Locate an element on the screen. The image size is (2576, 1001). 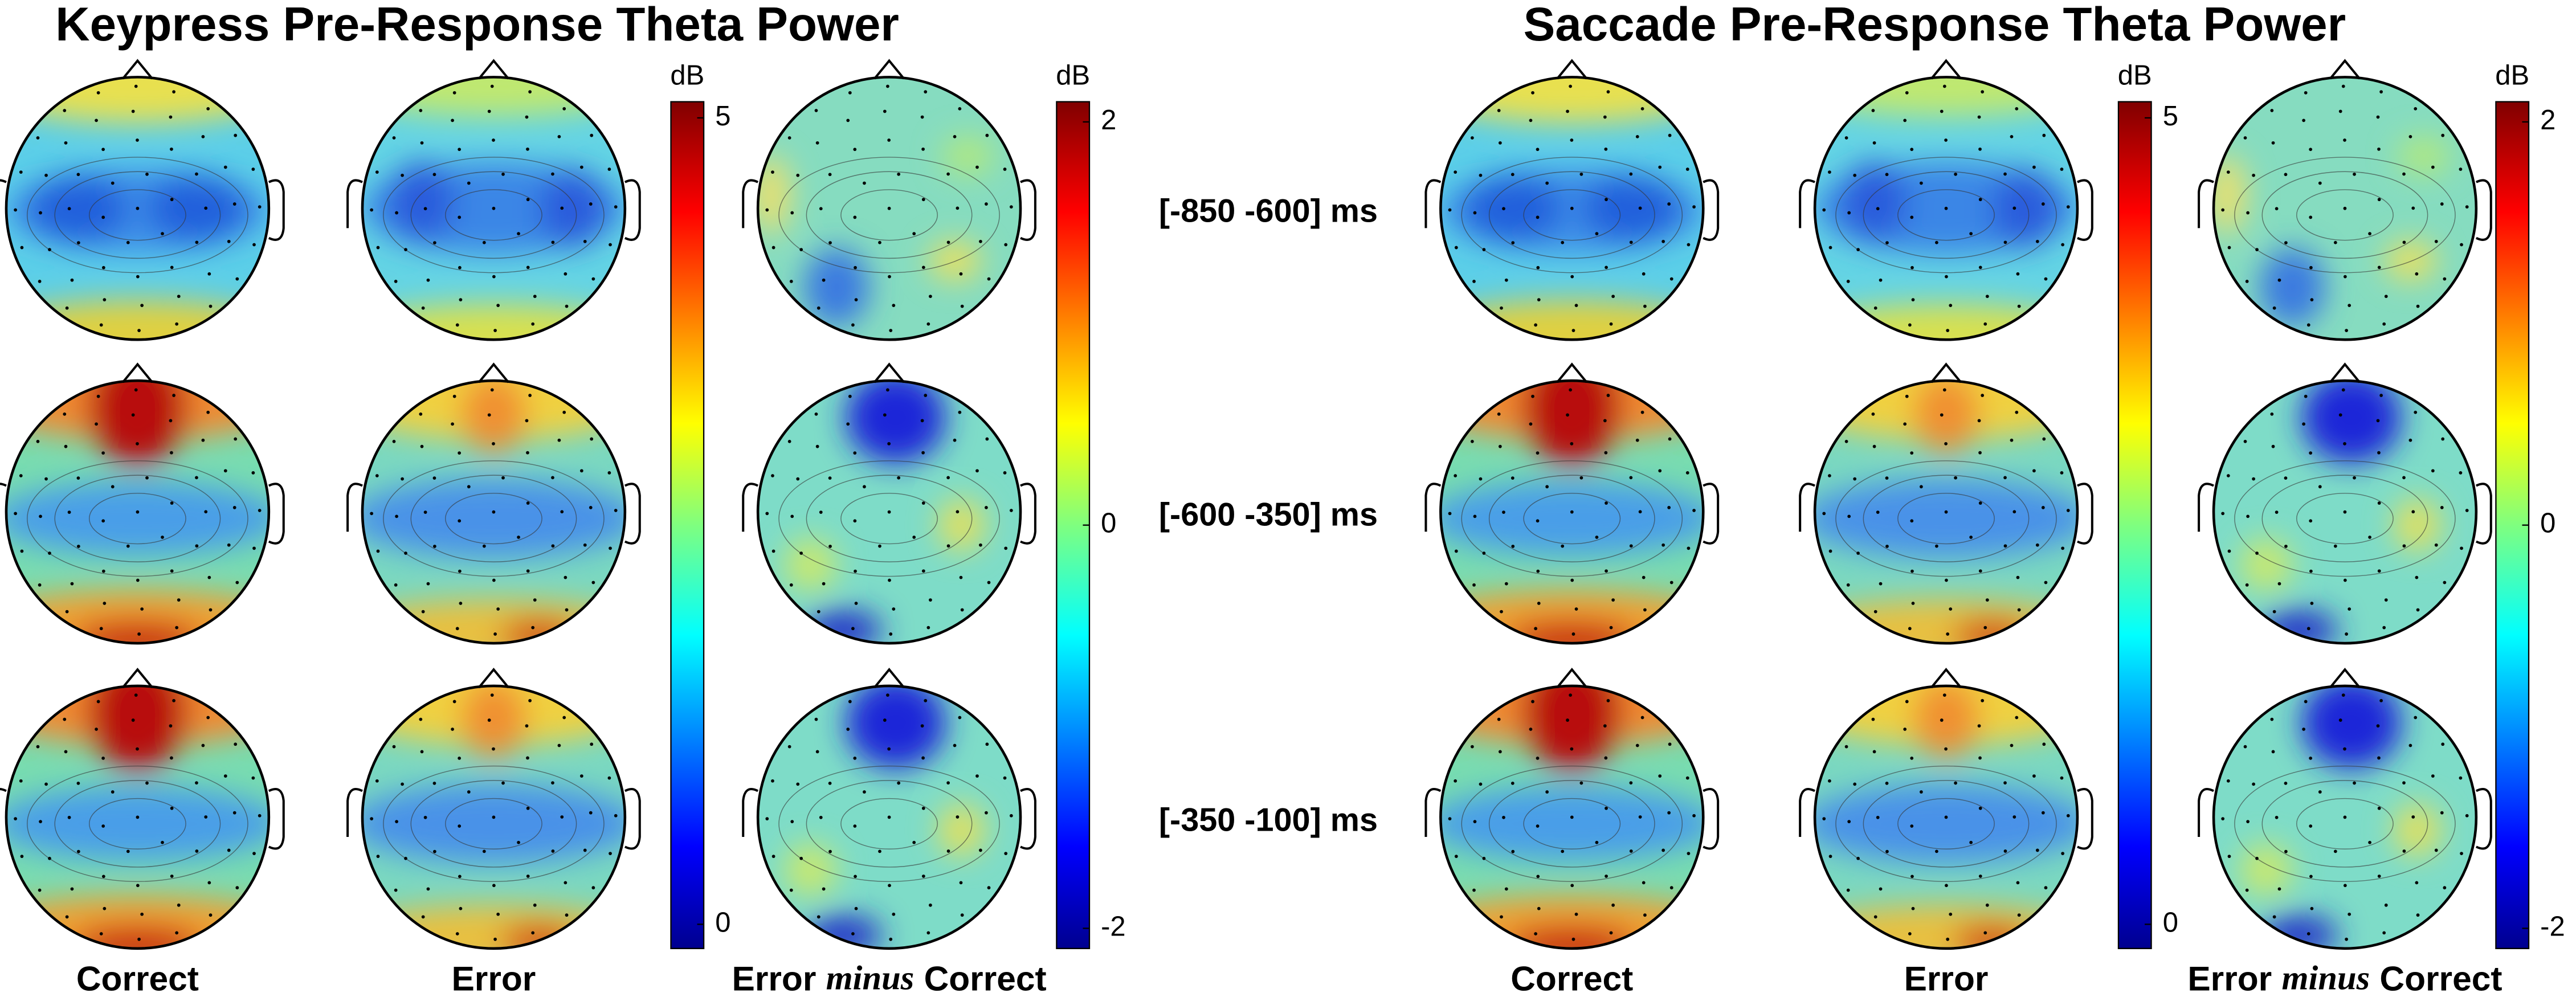
column-label: Correct is located at coordinates (1572, 979).